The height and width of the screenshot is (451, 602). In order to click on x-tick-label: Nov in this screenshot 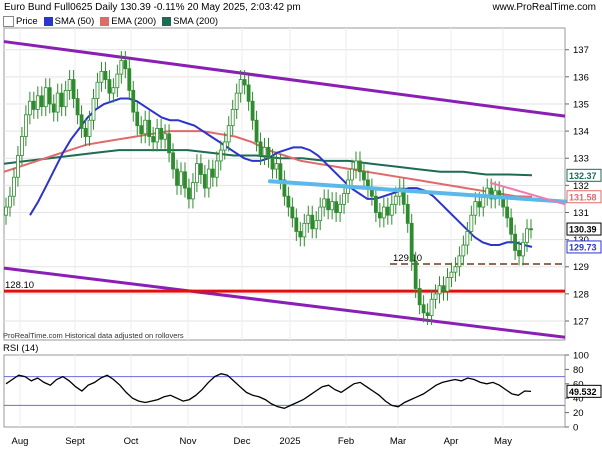, I will do `click(188, 441)`.